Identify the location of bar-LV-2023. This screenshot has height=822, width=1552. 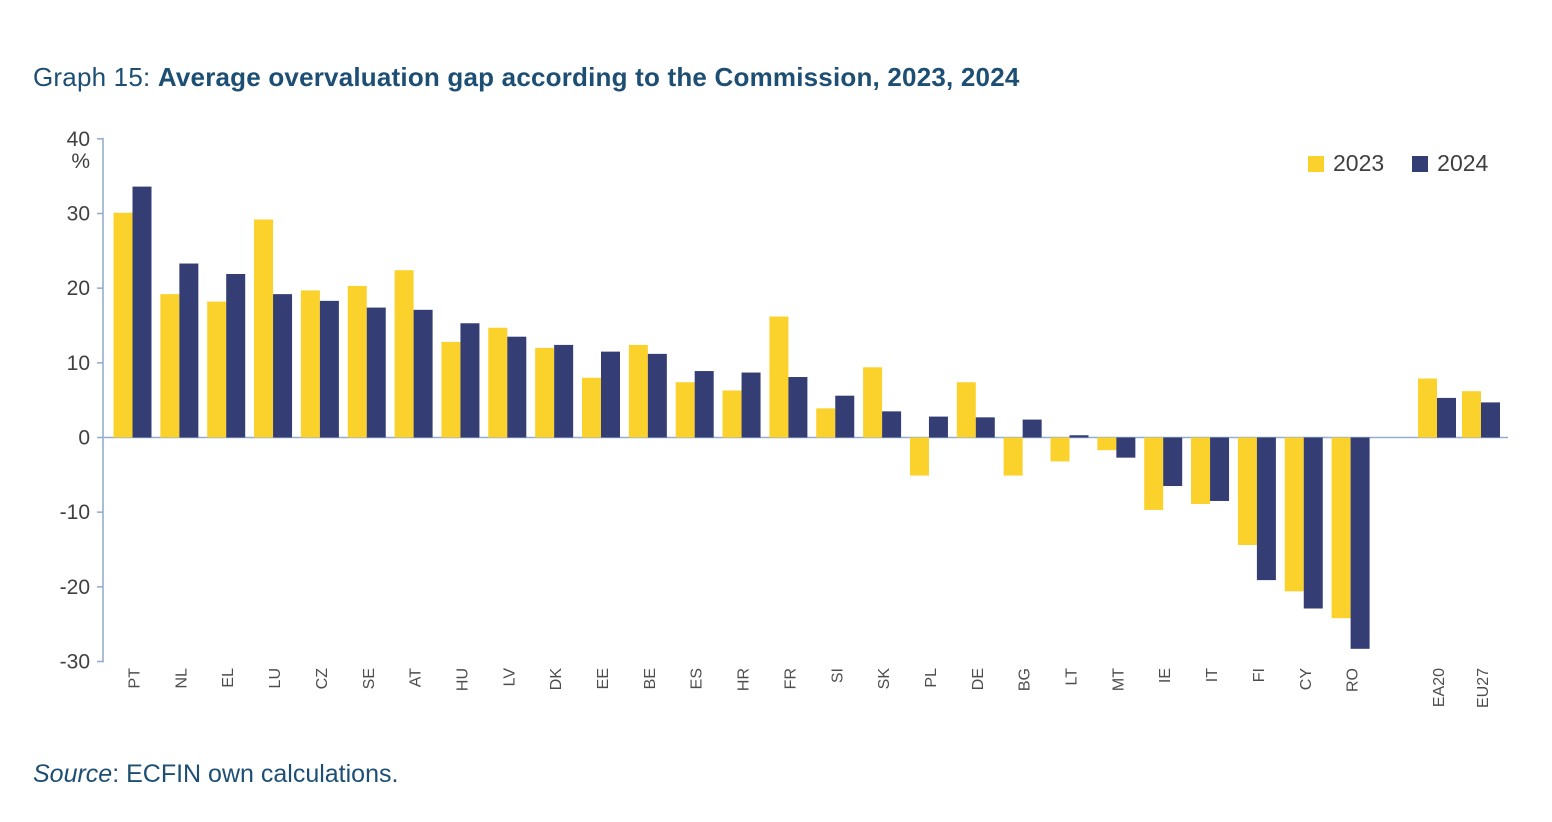
(498, 382).